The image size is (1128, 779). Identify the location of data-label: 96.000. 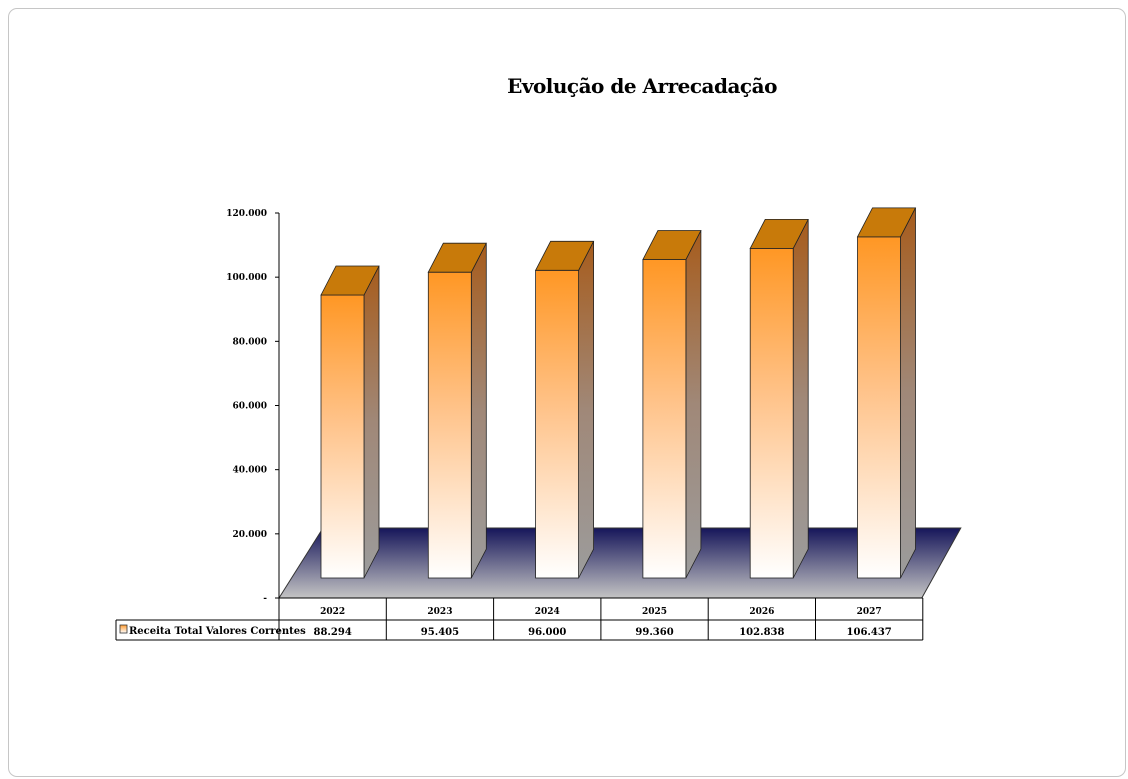
(547, 632).